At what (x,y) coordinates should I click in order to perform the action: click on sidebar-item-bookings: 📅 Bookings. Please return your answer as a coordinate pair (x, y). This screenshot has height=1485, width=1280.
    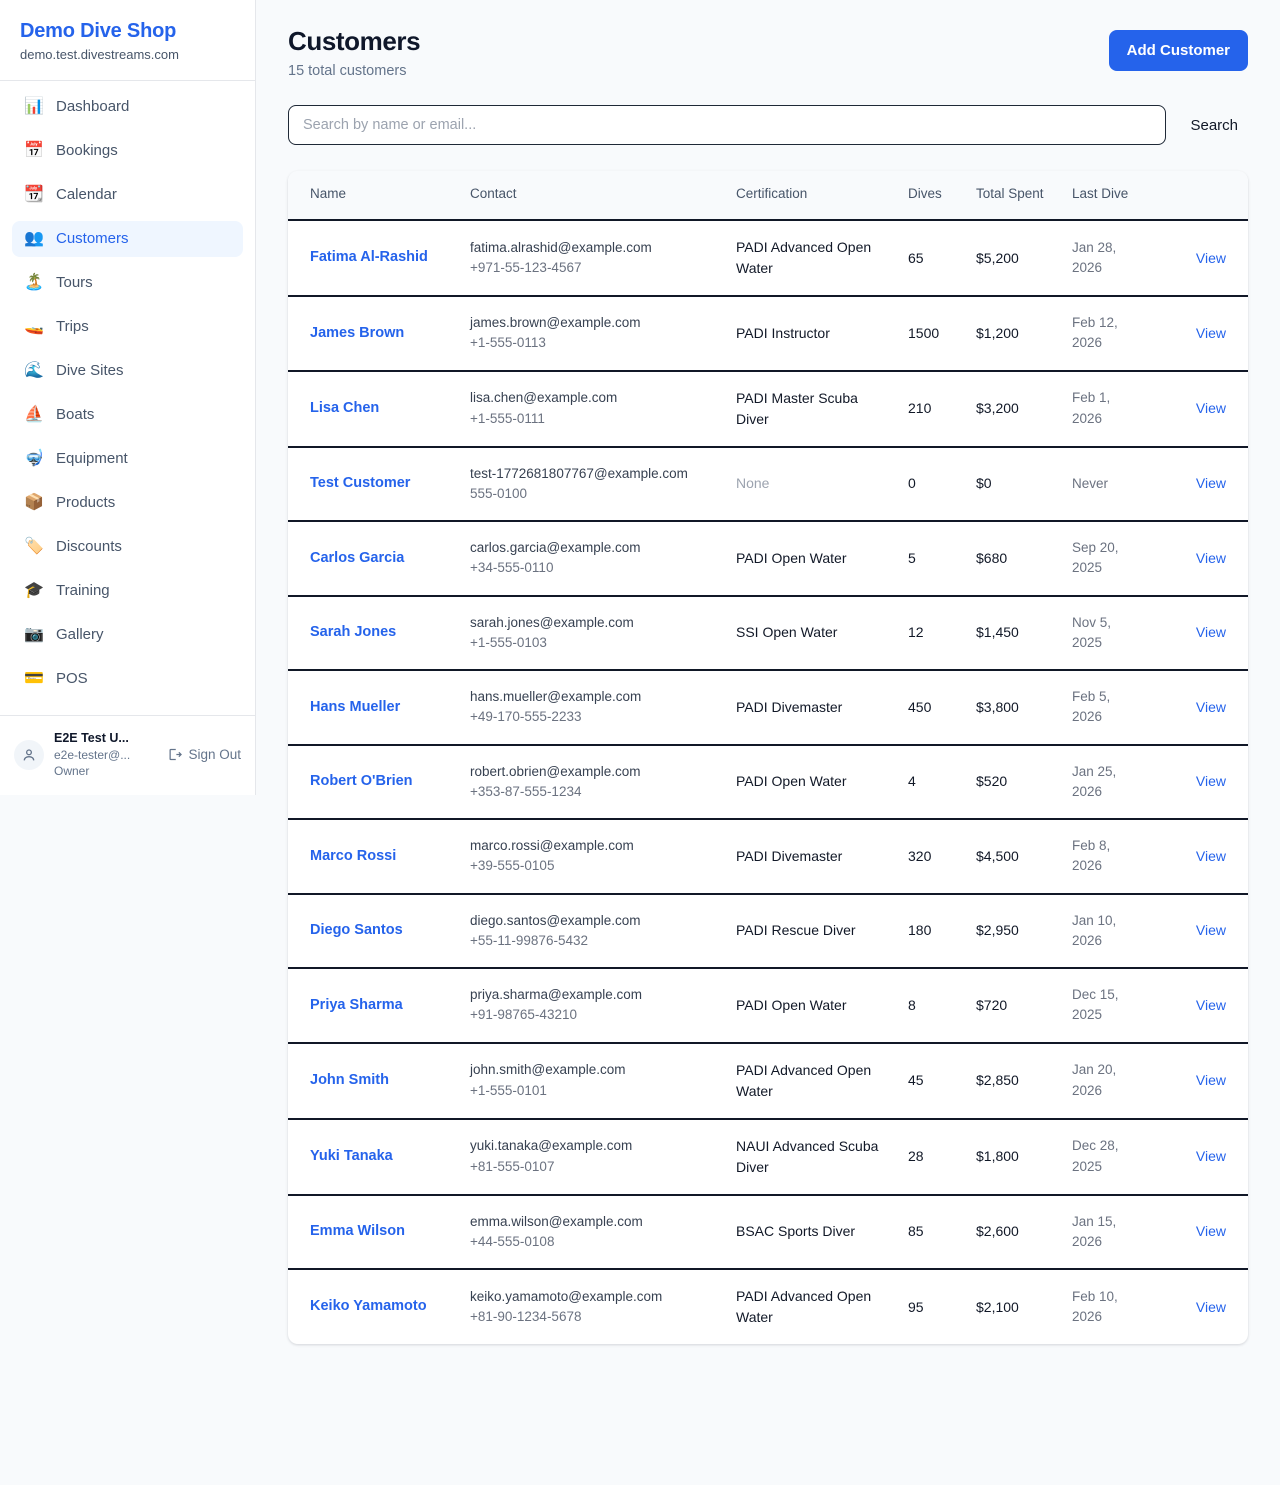
    Looking at the image, I should click on (127, 151).